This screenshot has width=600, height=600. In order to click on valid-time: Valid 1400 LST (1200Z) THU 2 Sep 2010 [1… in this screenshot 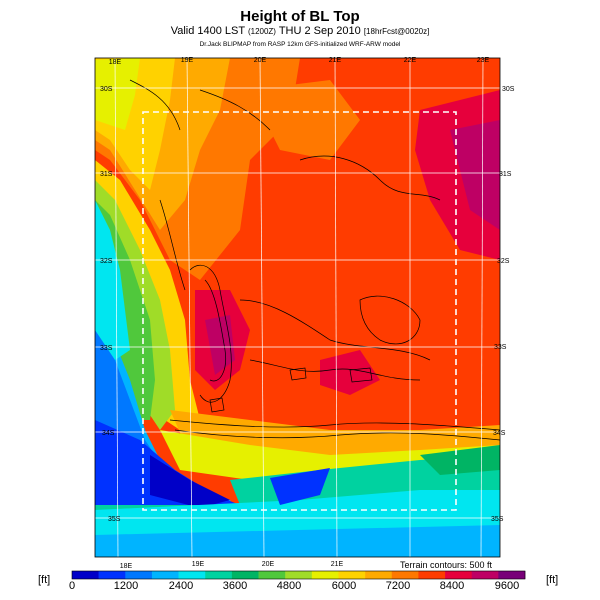, I will do `click(300, 31)`.